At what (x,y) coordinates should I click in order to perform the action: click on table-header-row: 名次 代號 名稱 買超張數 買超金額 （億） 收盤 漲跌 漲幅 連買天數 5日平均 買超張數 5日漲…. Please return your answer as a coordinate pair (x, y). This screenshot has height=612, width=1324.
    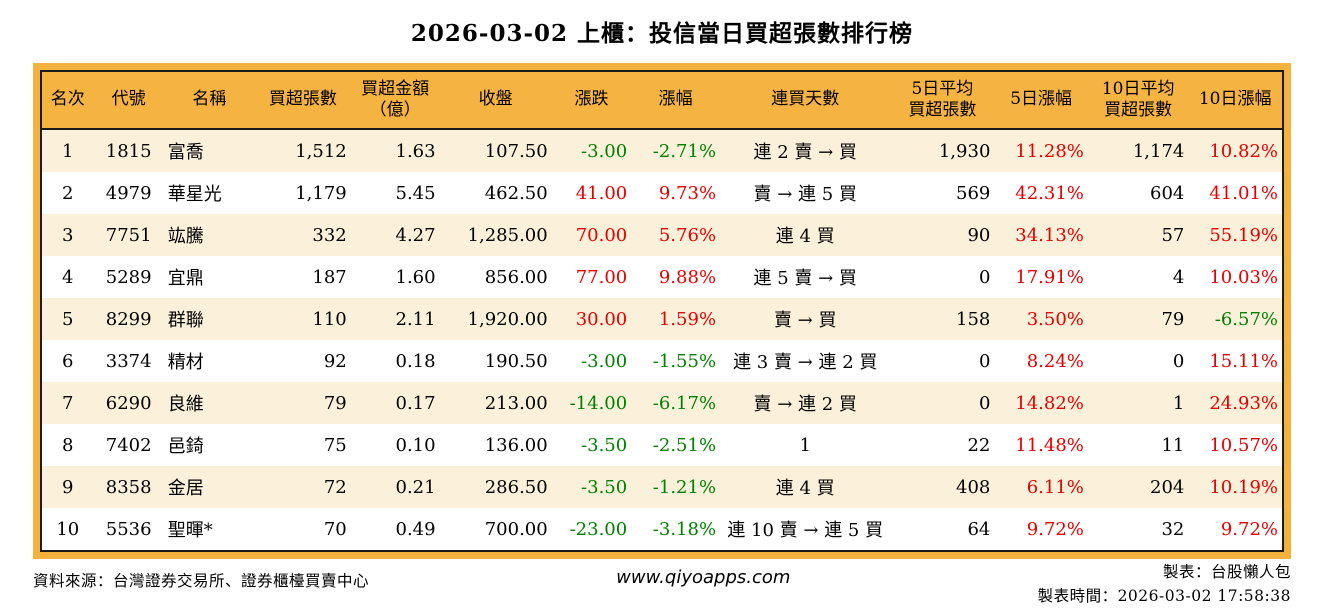
    Looking at the image, I should click on (662, 101).